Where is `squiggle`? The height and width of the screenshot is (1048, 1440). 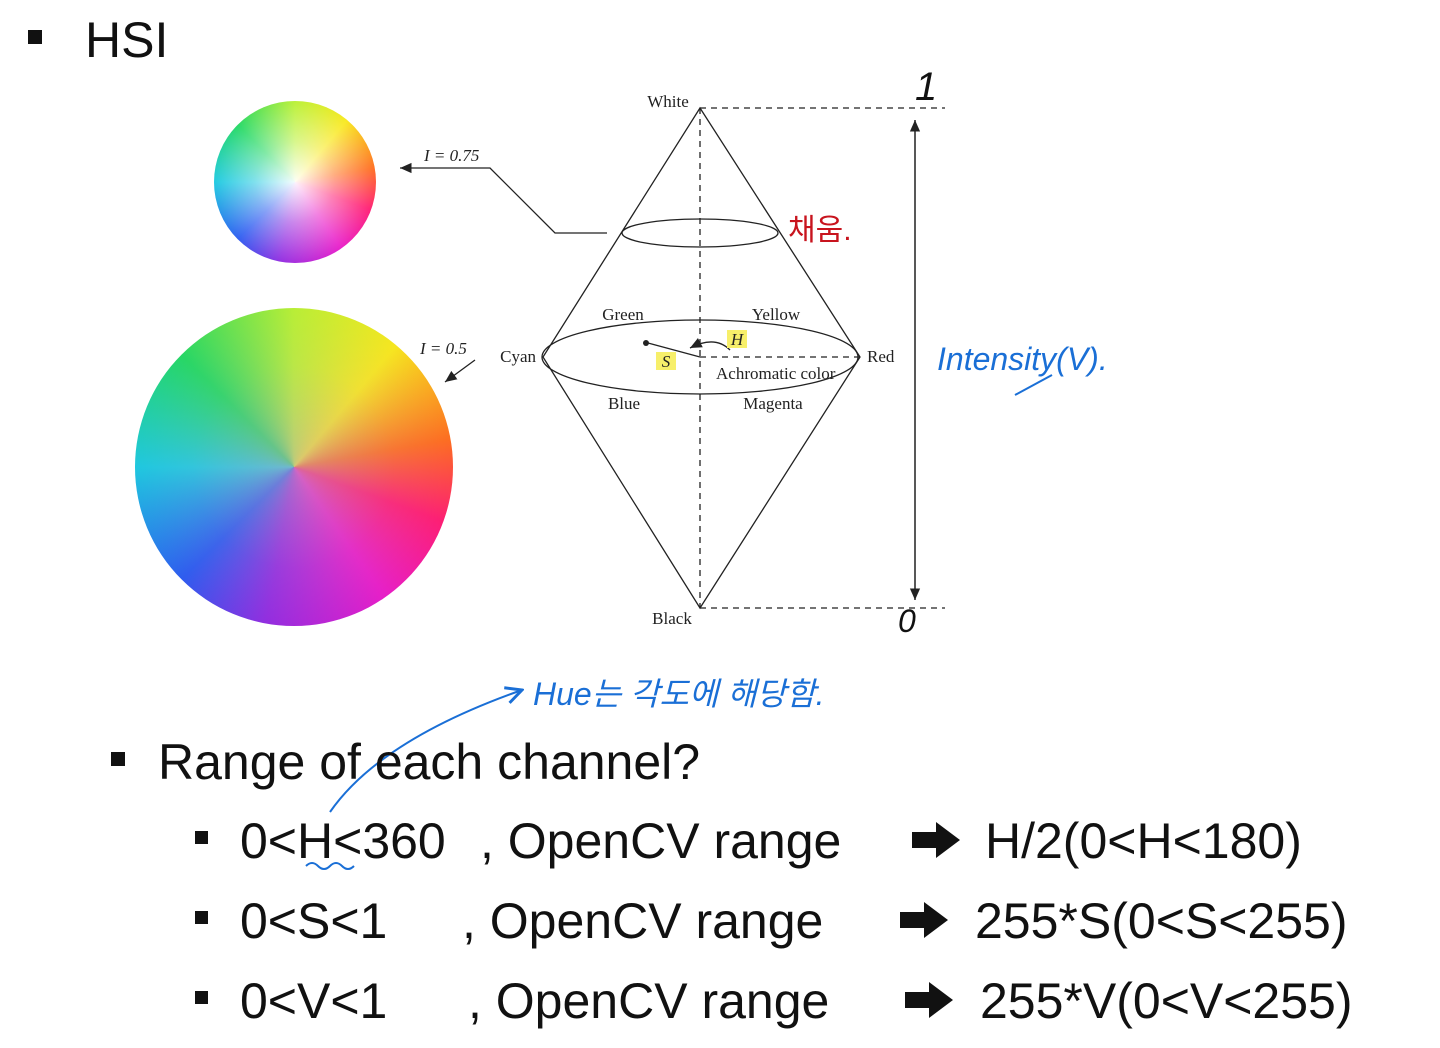
squiggle is located at coordinates (330, 866).